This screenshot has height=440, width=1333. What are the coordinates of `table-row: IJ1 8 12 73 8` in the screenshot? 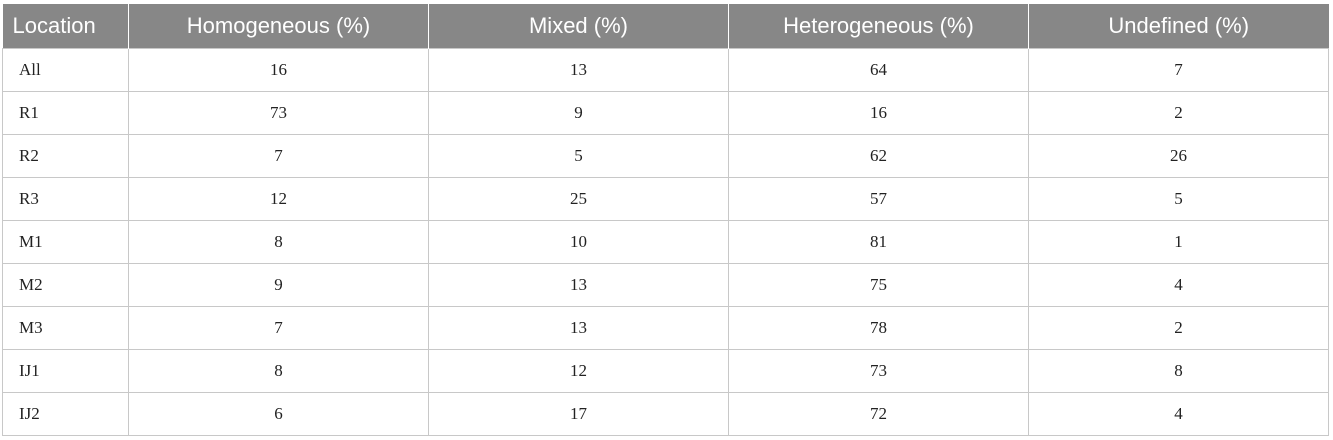 It's located at (665, 371).